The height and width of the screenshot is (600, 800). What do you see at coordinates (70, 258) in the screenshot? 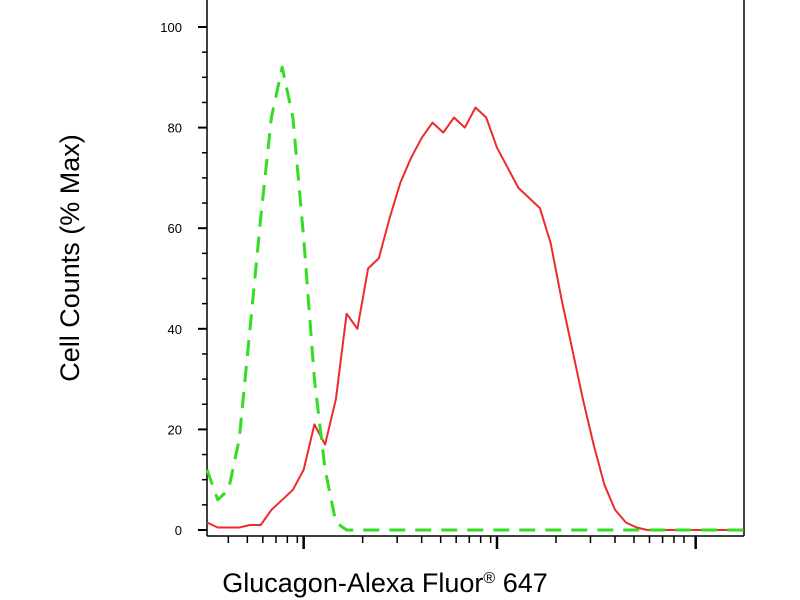
I see `y-axis-title: Cell Counts (% Max)` at bounding box center [70, 258].